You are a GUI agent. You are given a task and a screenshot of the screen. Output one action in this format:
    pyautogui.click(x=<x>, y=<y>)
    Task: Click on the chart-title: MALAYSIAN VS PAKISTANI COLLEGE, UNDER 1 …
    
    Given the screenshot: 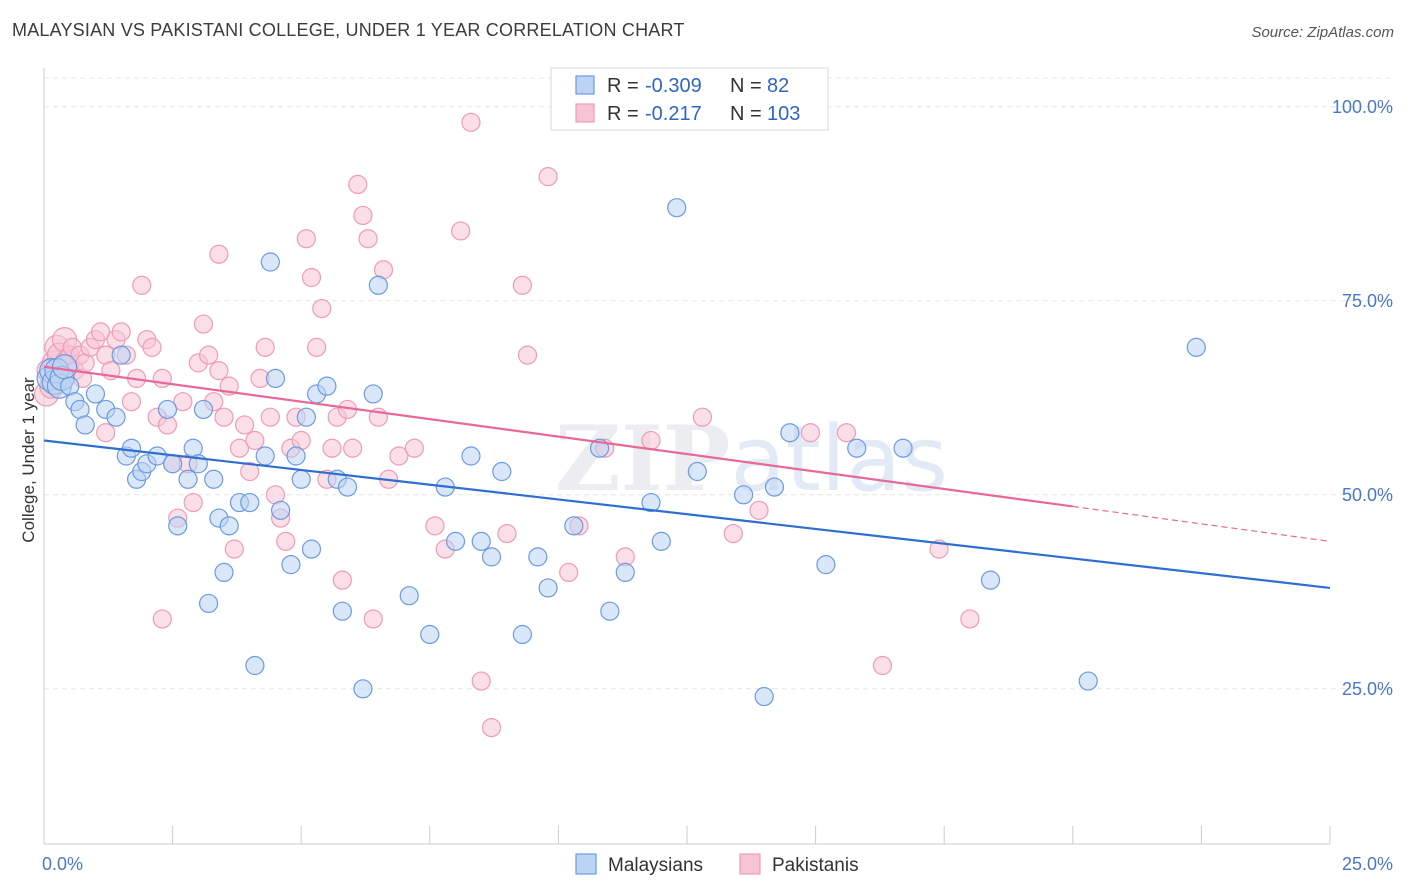 What is the action you would take?
    pyautogui.click(x=348, y=30)
    